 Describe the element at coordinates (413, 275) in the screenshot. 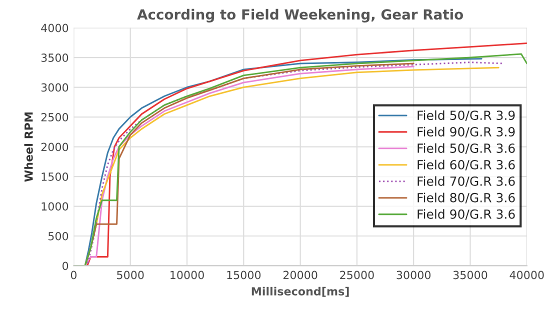

I see `x-tick-label: 30000` at that location.